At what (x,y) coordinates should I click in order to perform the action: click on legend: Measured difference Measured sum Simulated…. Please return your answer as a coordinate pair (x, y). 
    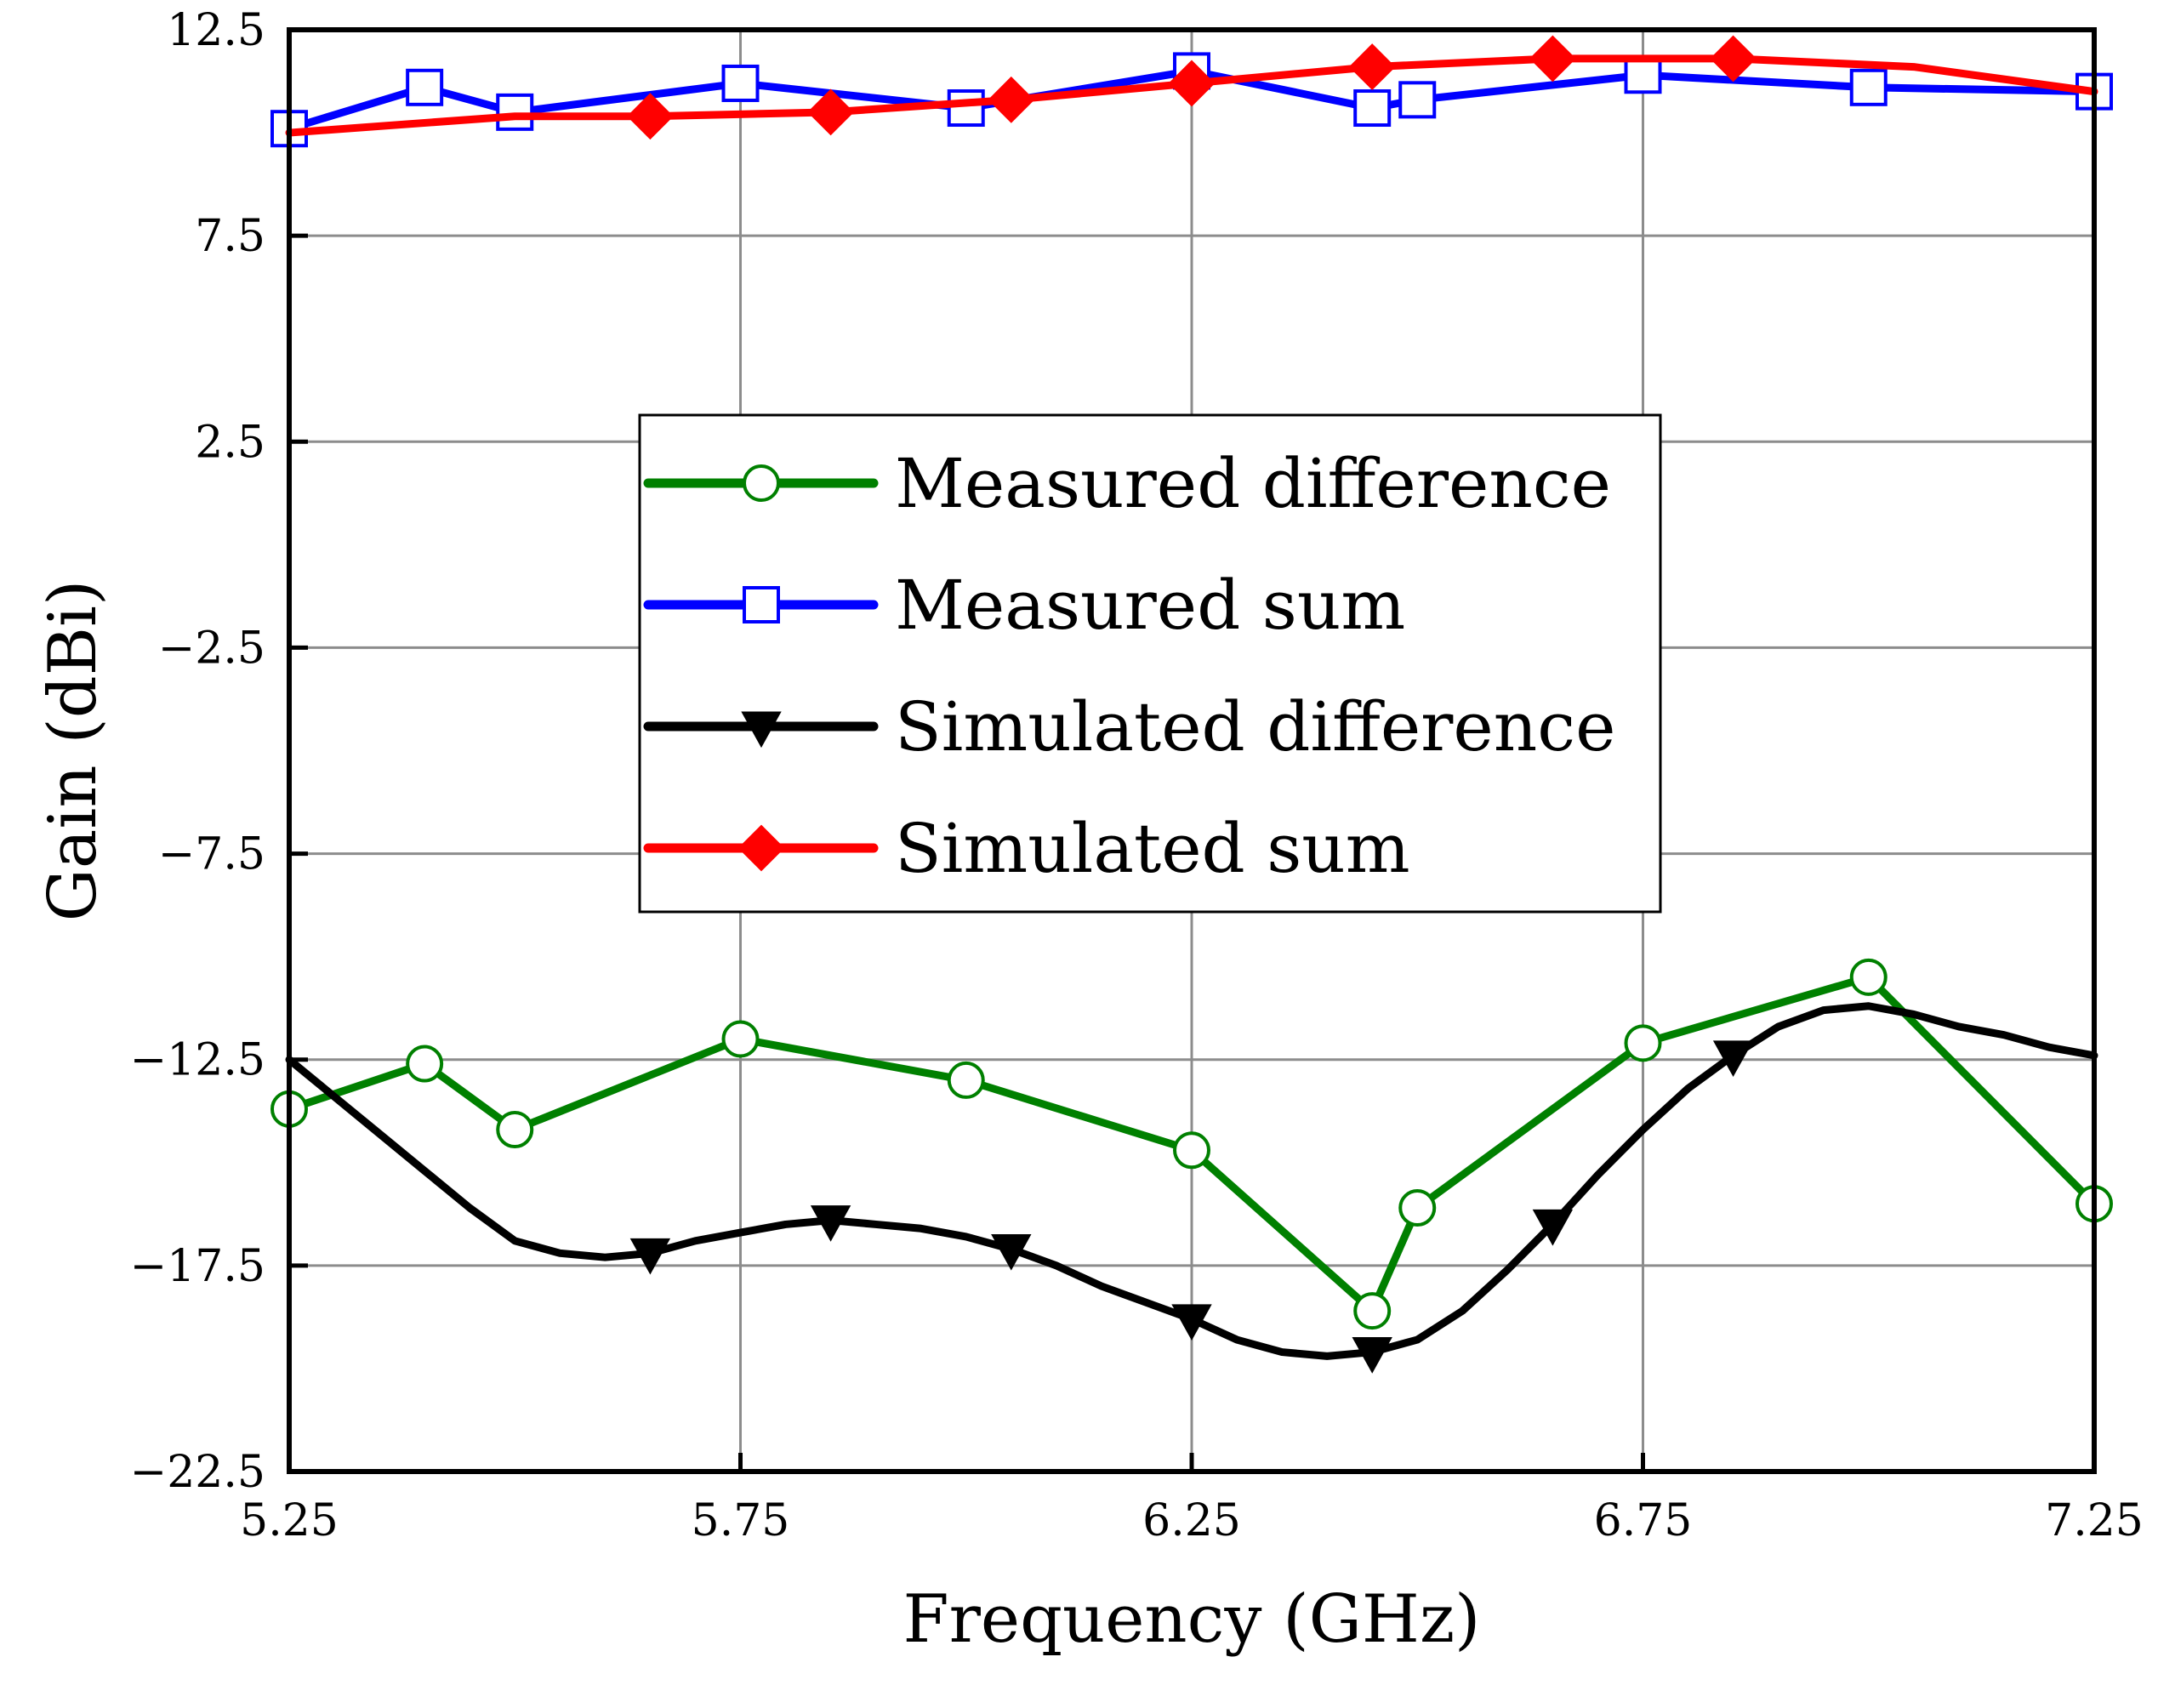
    Looking at the image, I should click on (1150, 663).